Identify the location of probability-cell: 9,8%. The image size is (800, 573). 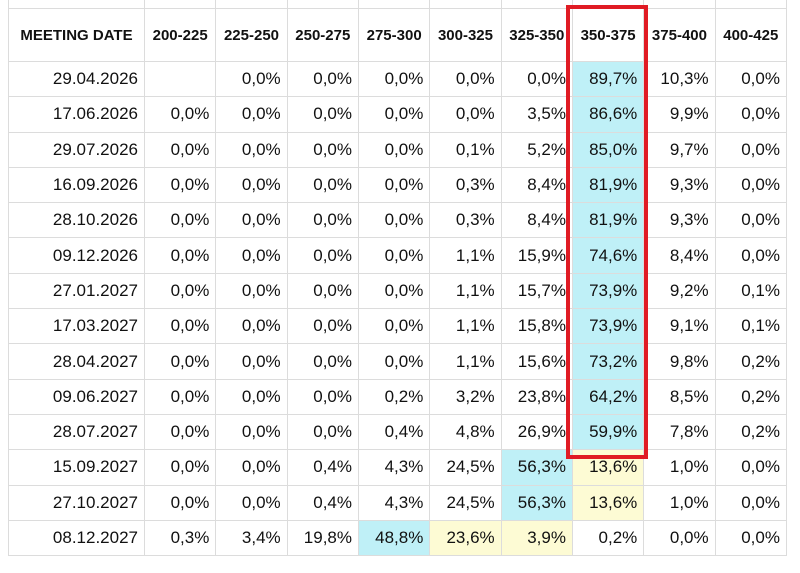
(679, 361).